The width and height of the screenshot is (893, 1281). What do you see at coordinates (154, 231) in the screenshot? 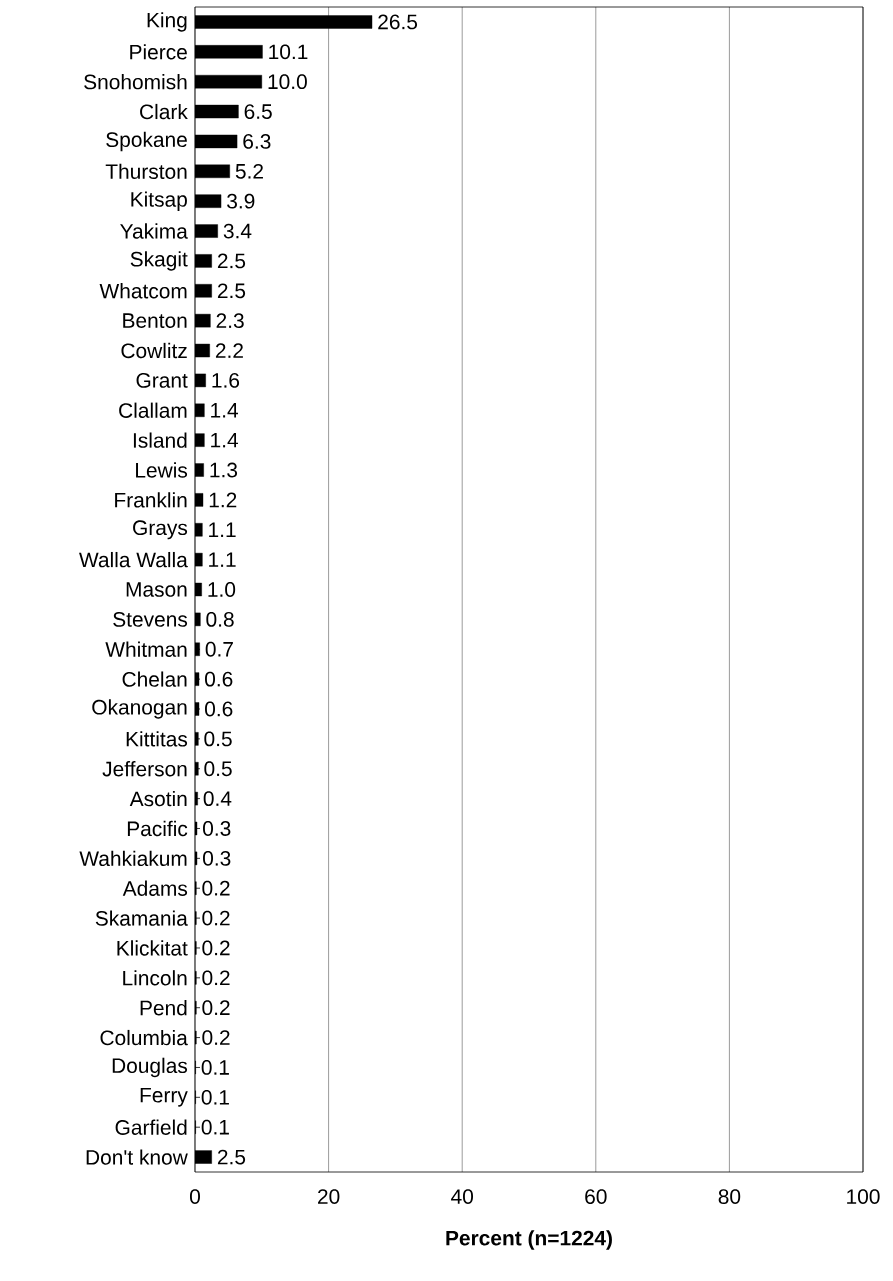
I see `y-tick-label: Yakima` at bounding box center [154, 231].